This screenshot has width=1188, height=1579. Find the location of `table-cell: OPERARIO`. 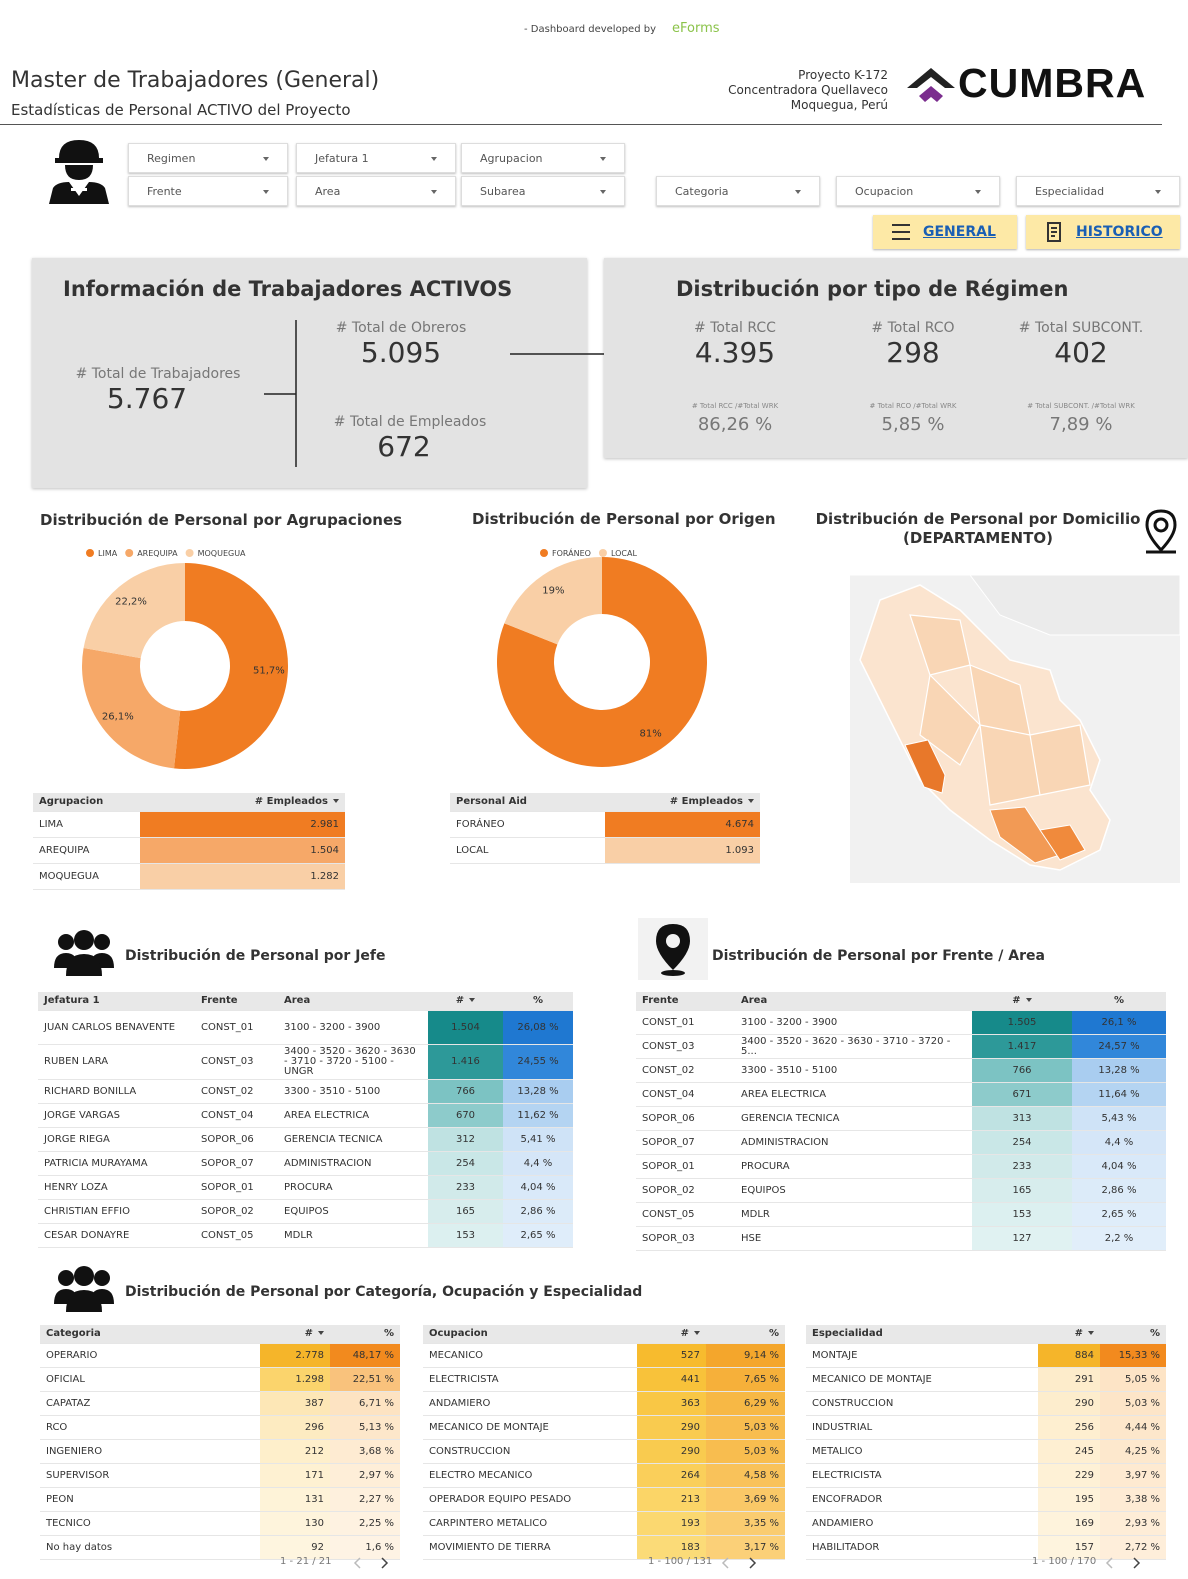

table-cell: OPERARIO is located at coordinates (72, 1355).